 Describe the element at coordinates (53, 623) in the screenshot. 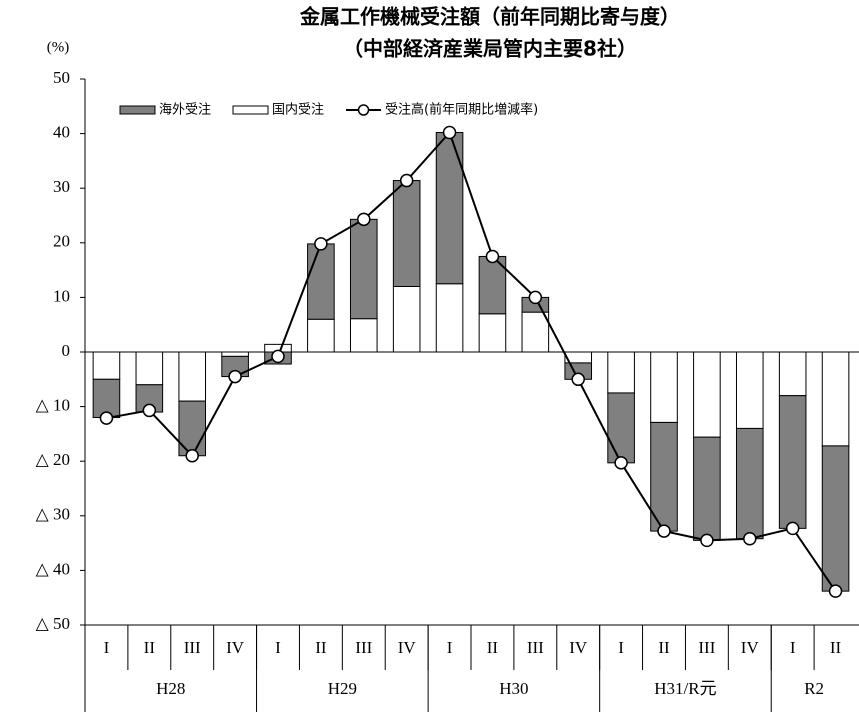

I see `y-tick-label: △ 50` at that location.